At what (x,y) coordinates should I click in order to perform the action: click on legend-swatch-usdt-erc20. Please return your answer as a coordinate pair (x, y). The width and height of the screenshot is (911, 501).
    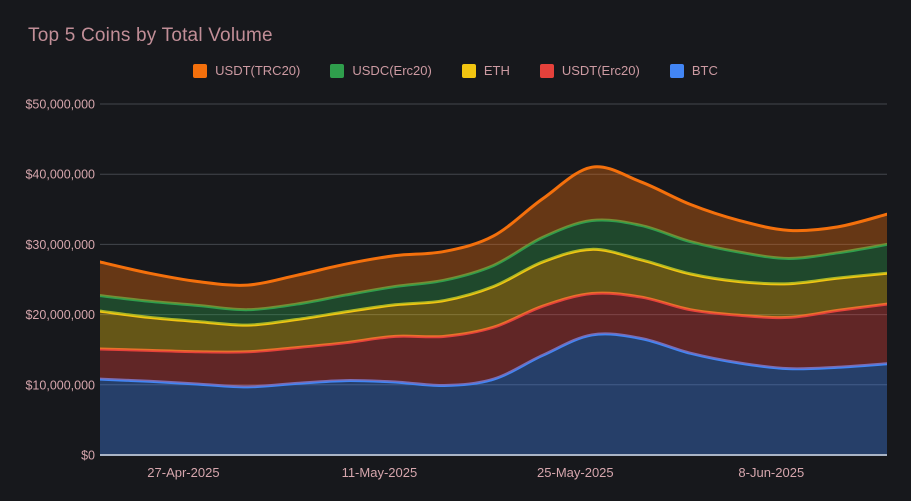
    Looking at the image, I should click on (546, 70).